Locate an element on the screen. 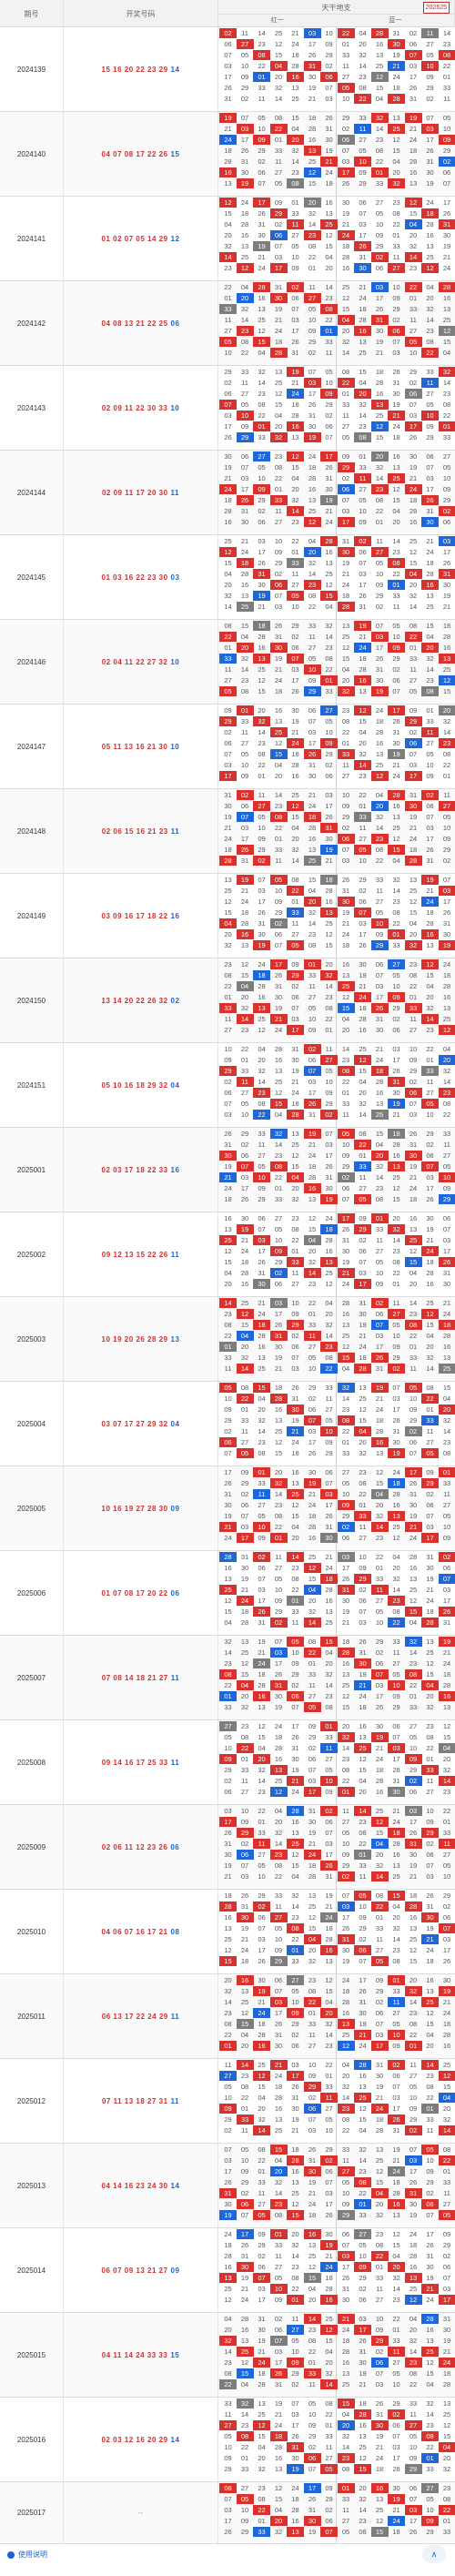 This screenshot has height=2576, width=455. draw-numbers-cell: 06 13 17 22 24 29 11 is located at coordinates (141, 2016).